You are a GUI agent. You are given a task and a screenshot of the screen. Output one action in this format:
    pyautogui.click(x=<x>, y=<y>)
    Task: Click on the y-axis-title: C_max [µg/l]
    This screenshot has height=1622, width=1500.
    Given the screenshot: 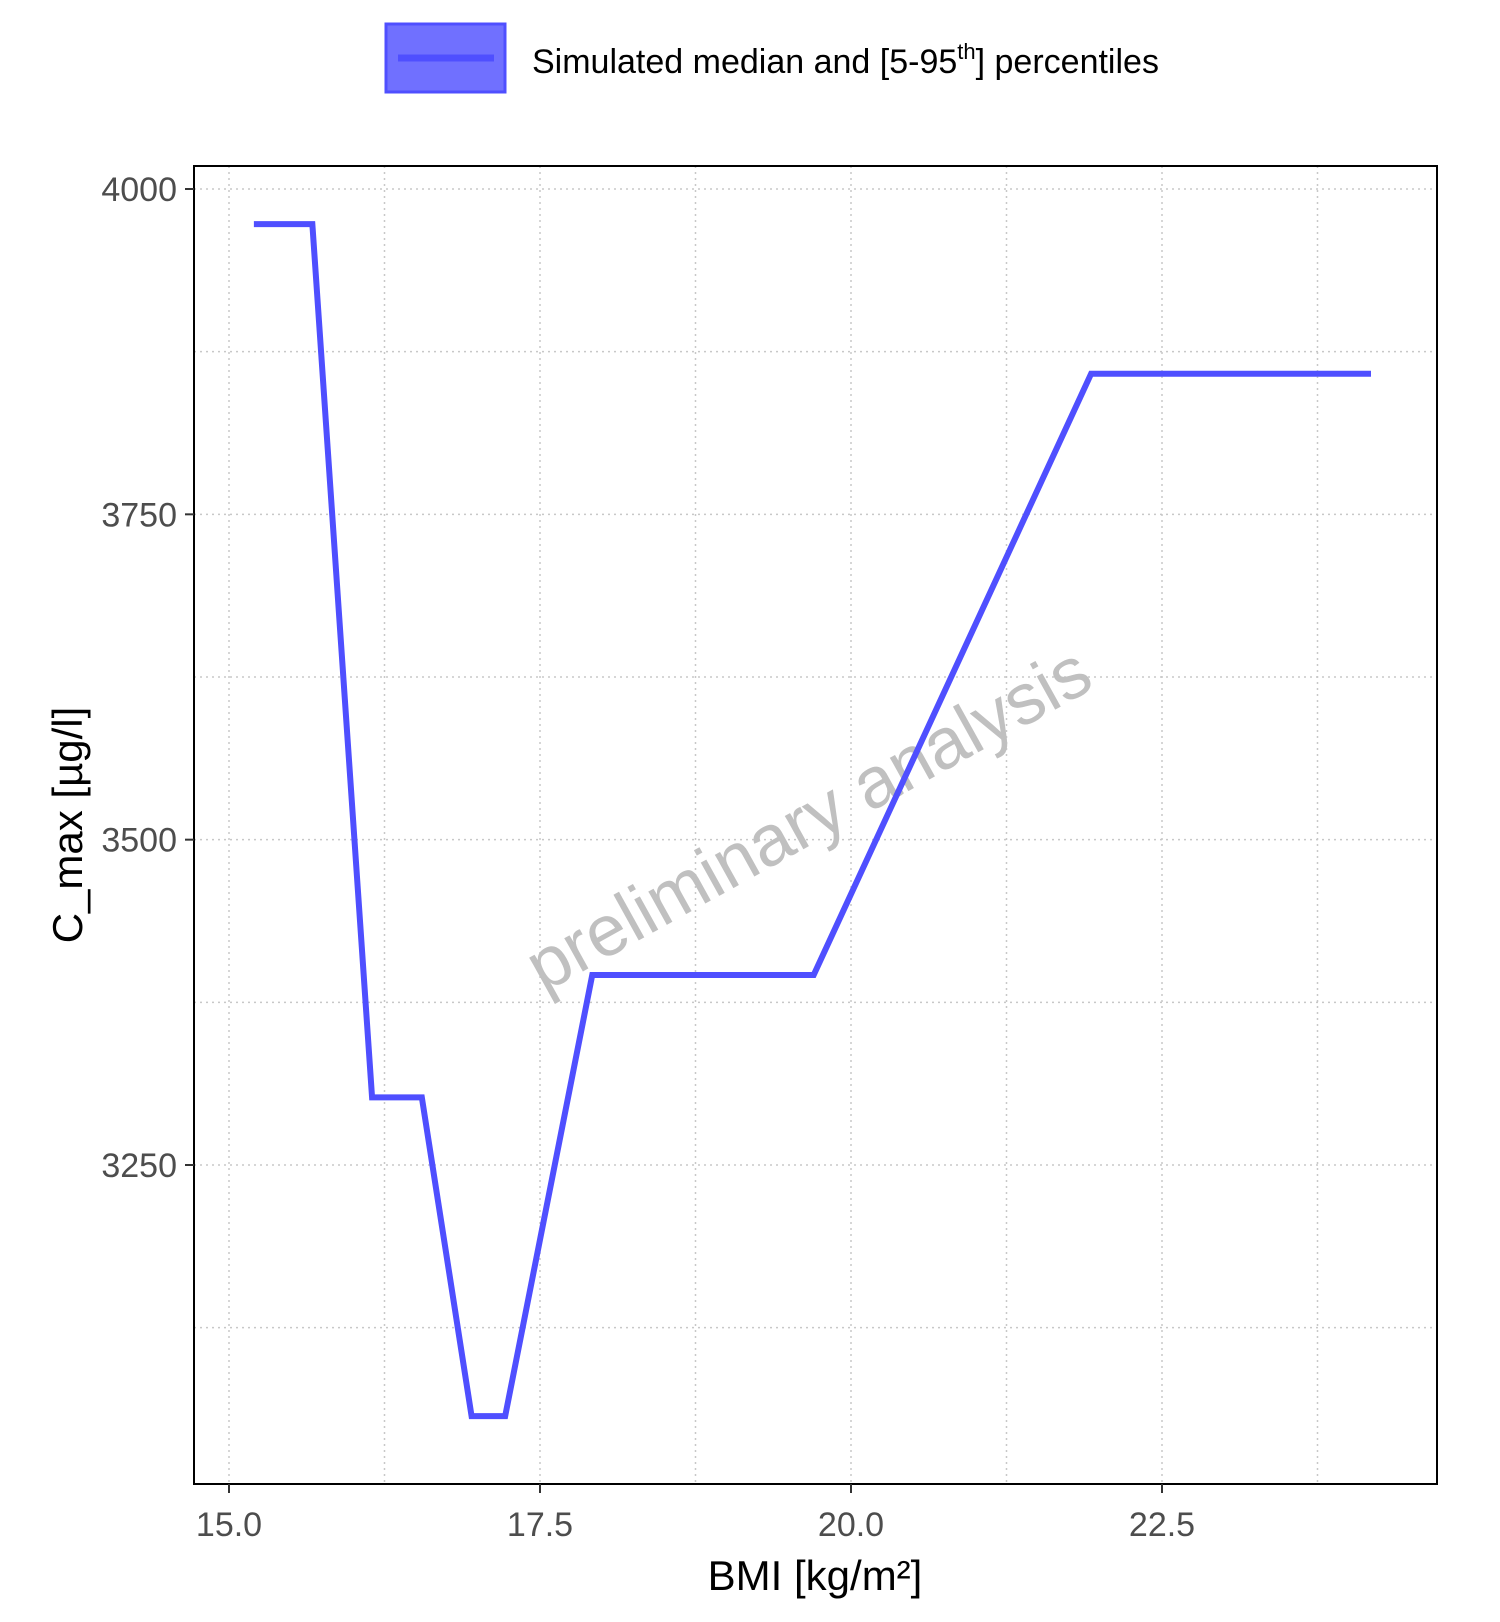 What is the action you would take?
    pyautogui.click(x=67, y=825)
    